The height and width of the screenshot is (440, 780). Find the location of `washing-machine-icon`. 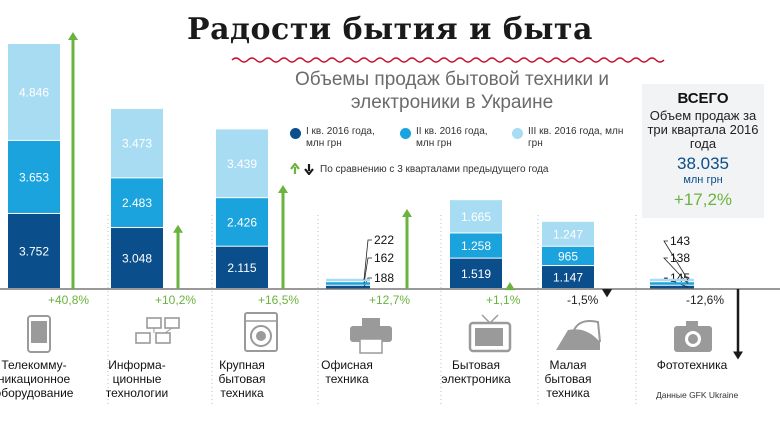

washing-machine-icon is located at coordinates (261, 332).